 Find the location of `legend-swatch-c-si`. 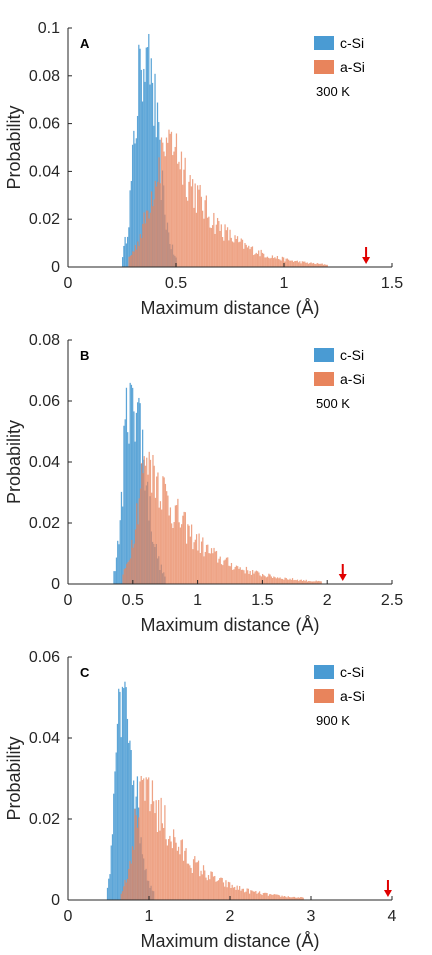

legend-swatch-c-si is located at coordinates (324, 43).